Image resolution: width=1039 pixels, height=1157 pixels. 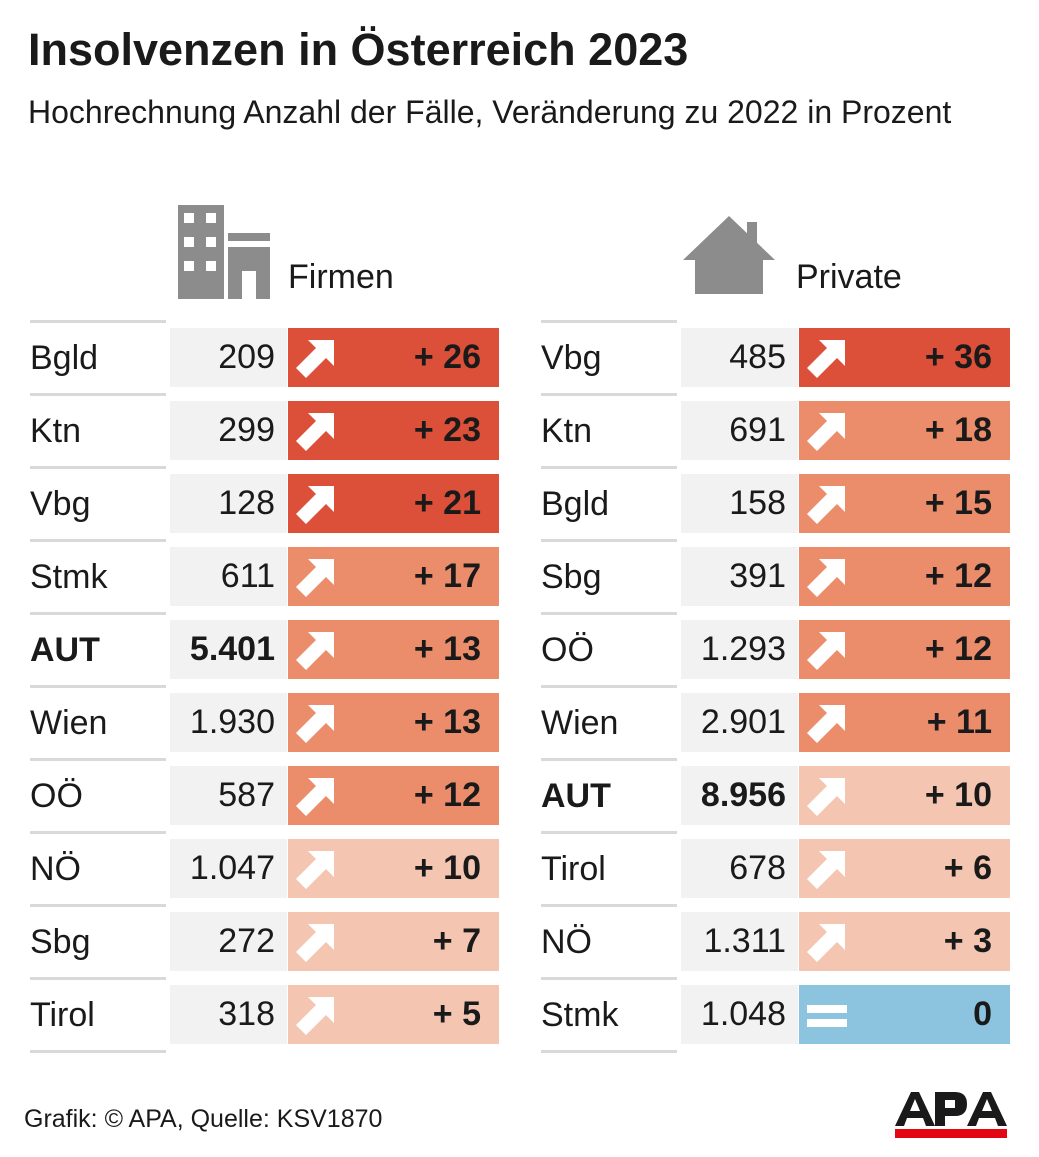 What do you see at coordinates (739, 576) in the screenshot?
I see `case-count: 391` at bounding box center [739, 576].